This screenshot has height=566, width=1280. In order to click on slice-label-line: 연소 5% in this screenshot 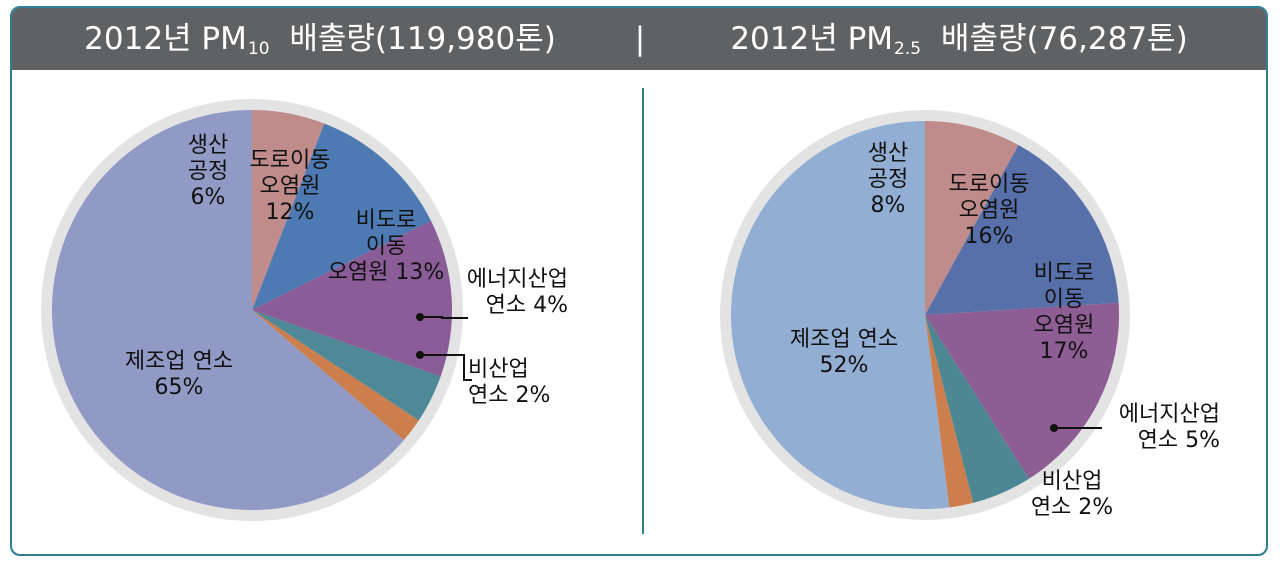, I will do `click(1179, 440)`.